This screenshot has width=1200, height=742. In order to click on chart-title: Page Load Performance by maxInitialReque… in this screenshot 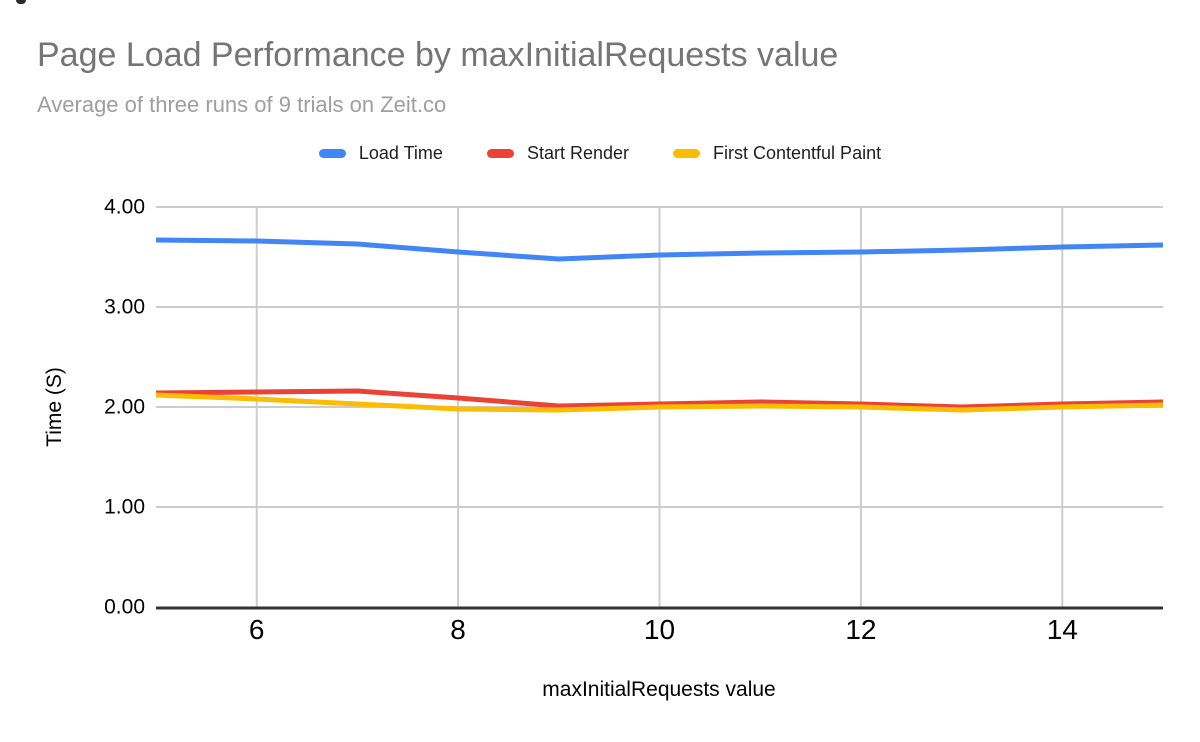, I will do `click(438, 55)`.